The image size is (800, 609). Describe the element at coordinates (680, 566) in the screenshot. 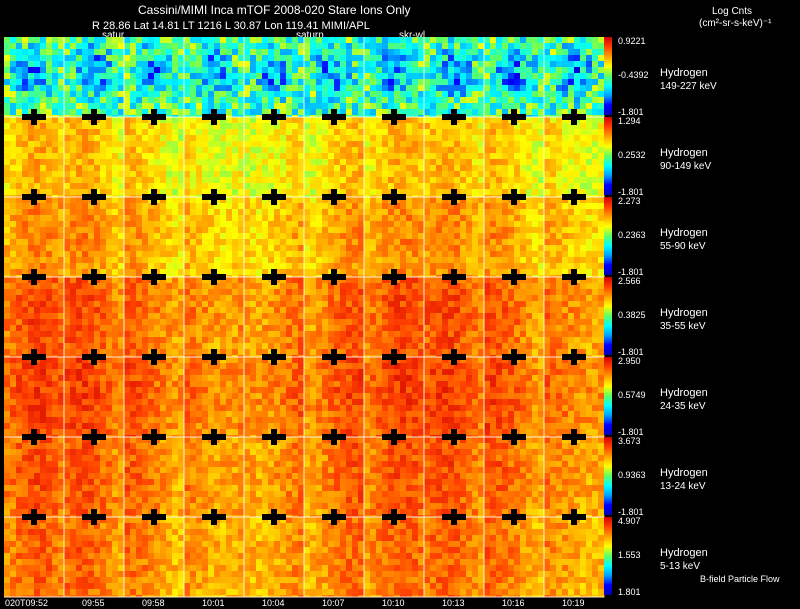

I see `energy-range: 5-13 keV` at that location.